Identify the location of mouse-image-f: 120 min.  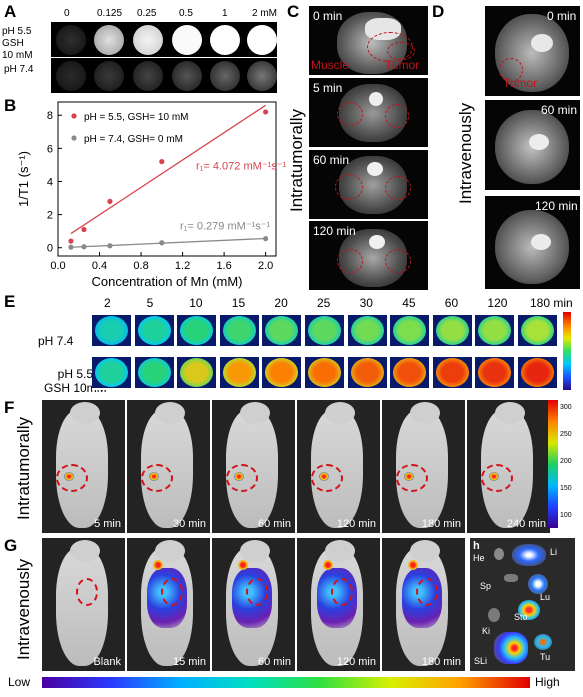
(338, 466).